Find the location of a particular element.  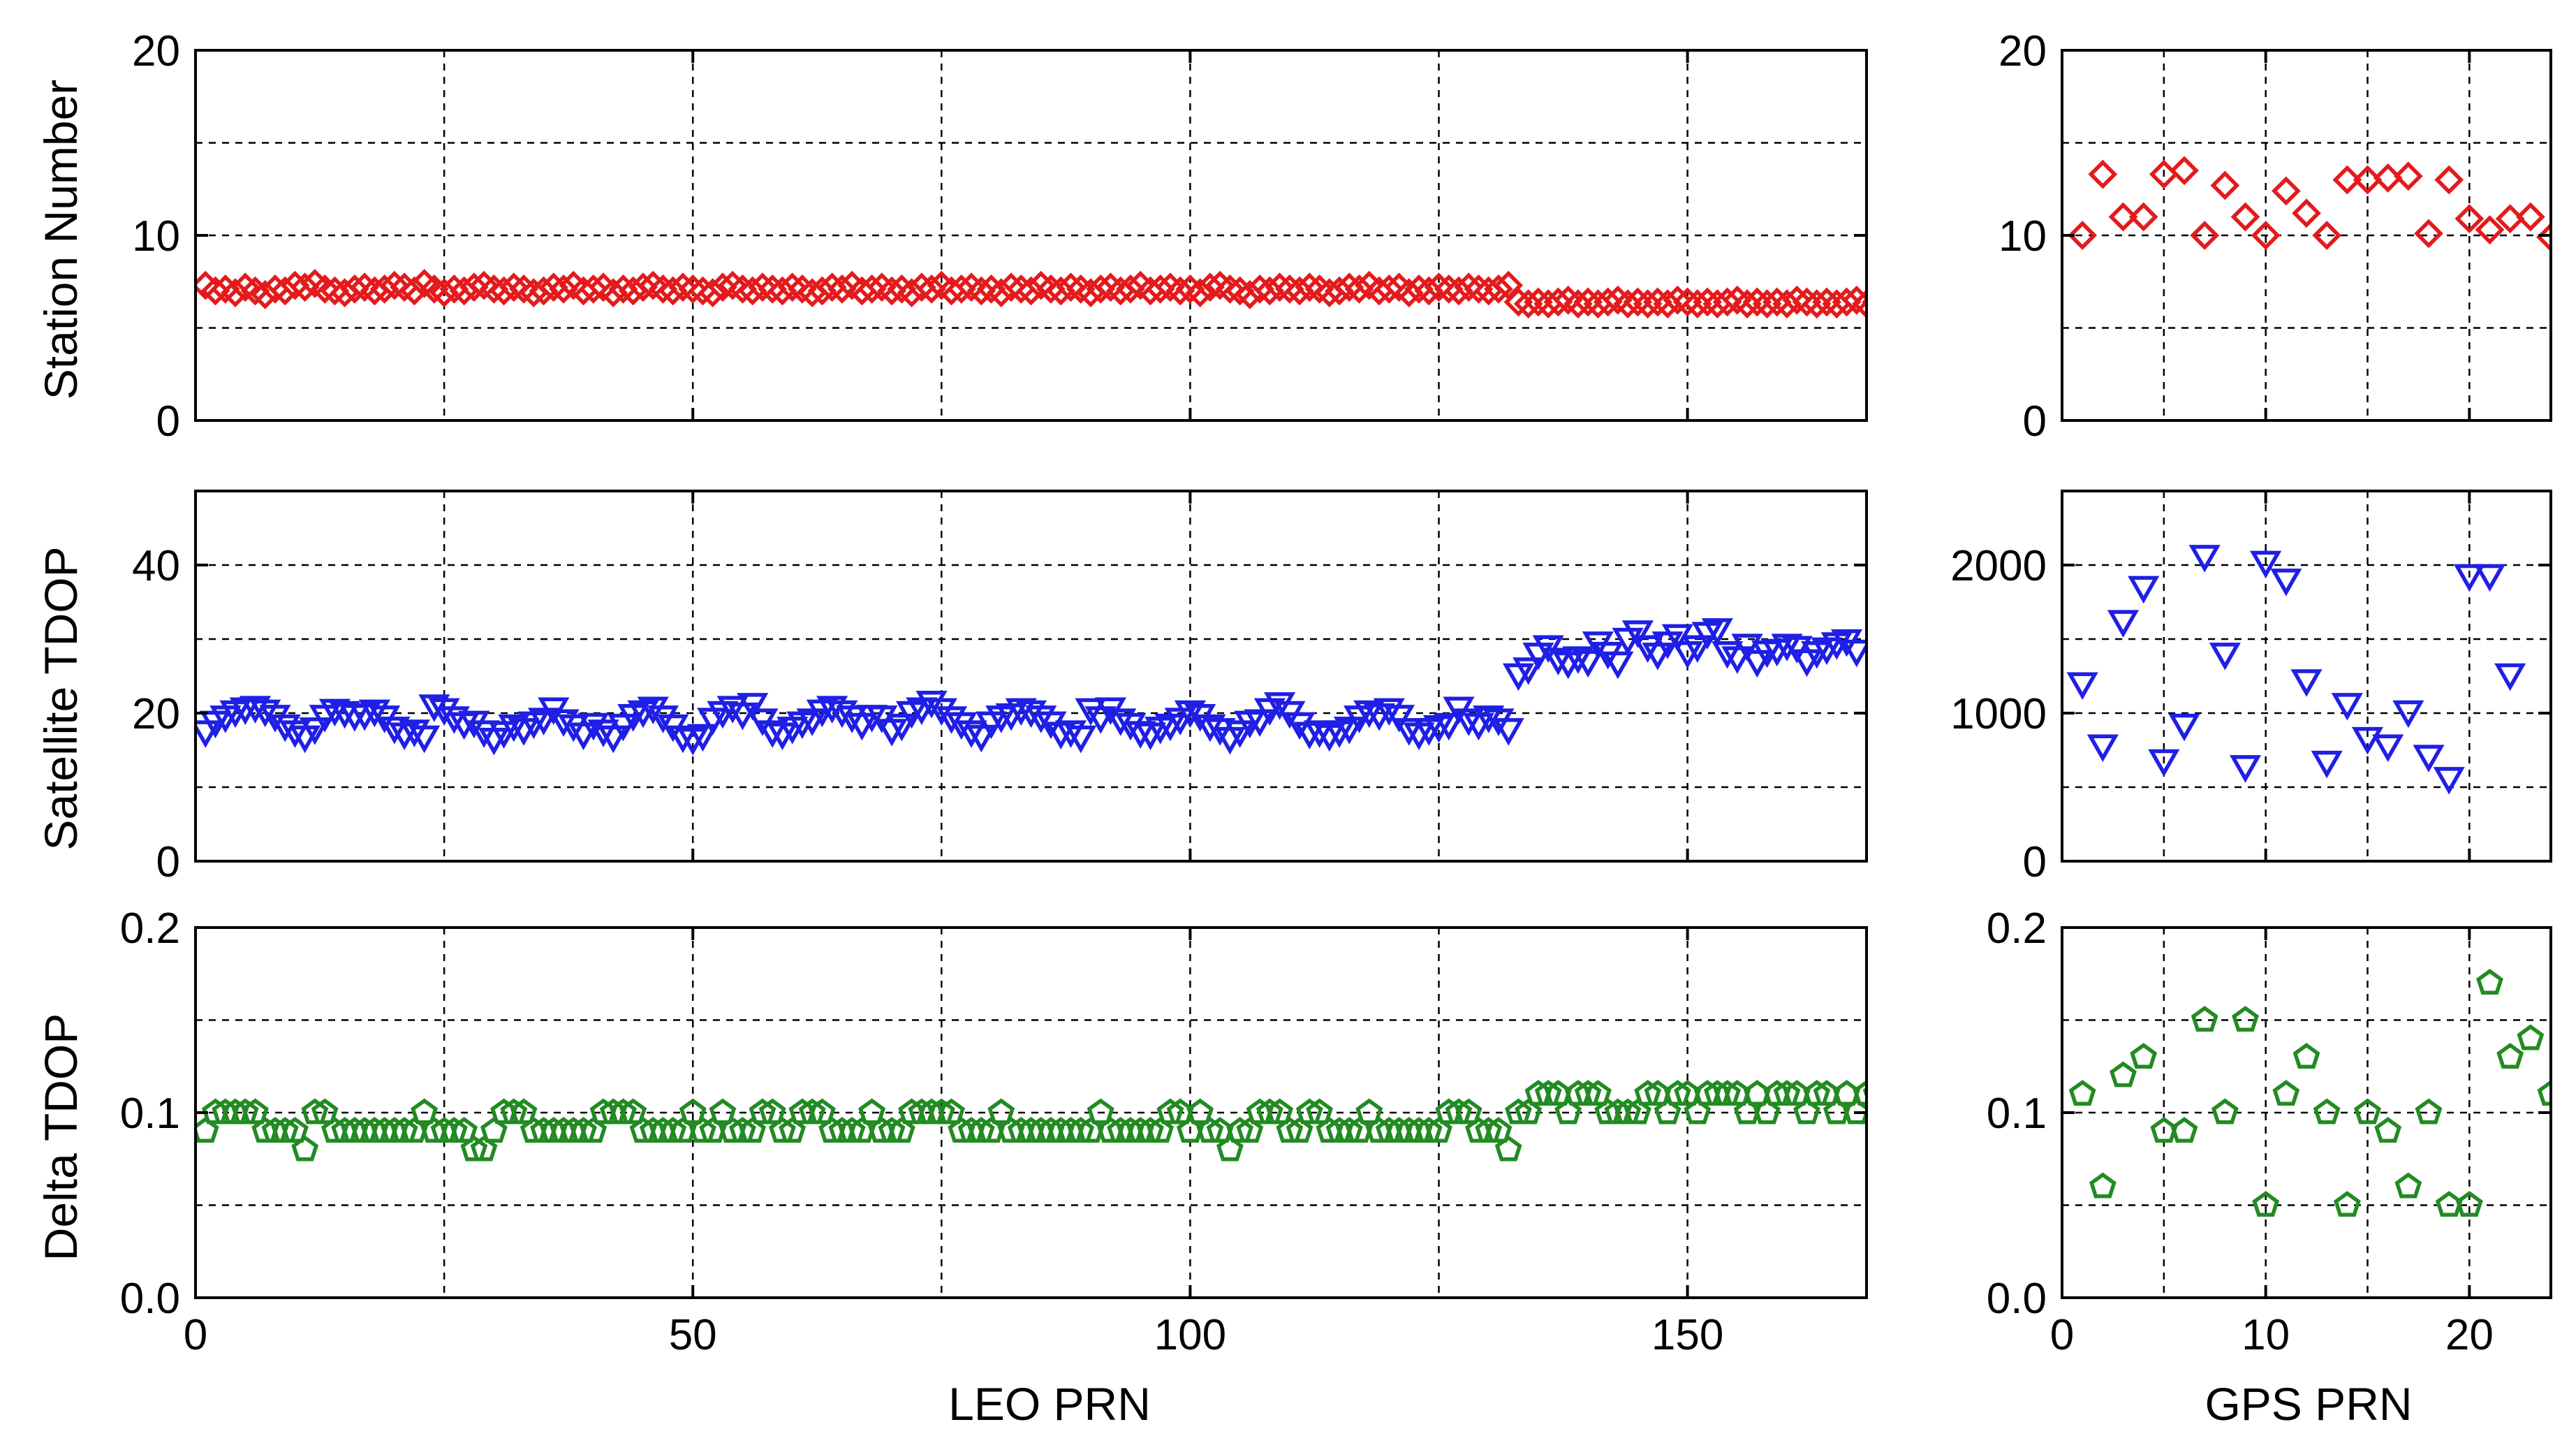

gps-tdop-axes-frame is located at coordinates (2306, 676).